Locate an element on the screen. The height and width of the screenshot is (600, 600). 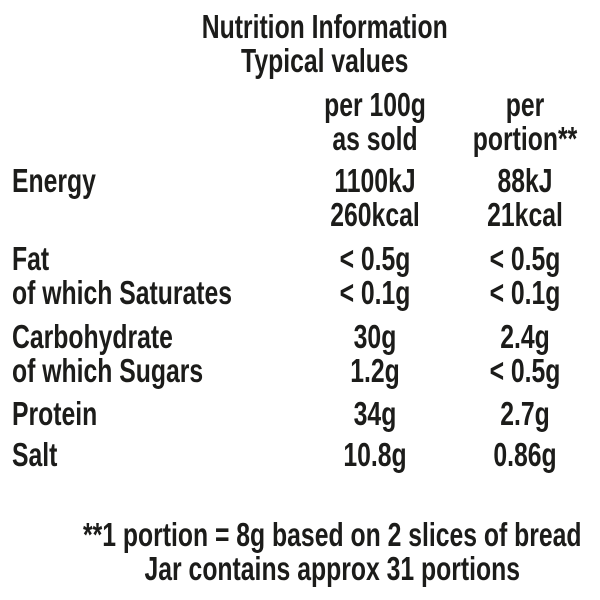
value-per-100g: 1.2g is located at coordinates (375, 370).